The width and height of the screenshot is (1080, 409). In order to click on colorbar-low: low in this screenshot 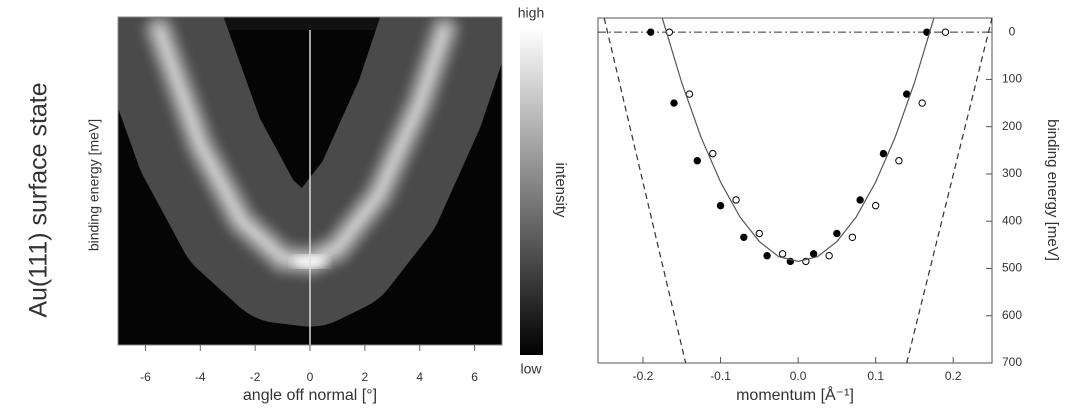, I will do `click(531, 369)`.